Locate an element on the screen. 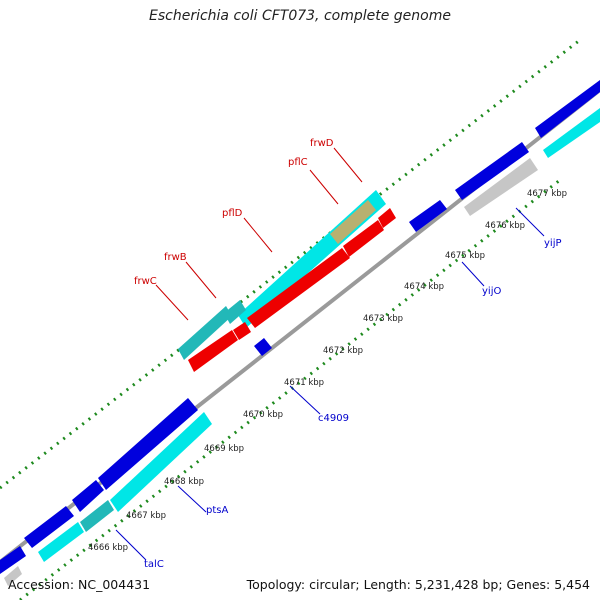 This screenshot has width=600, height=600. tick-4671: 4671 kbp is located at coordinates (304, 383).